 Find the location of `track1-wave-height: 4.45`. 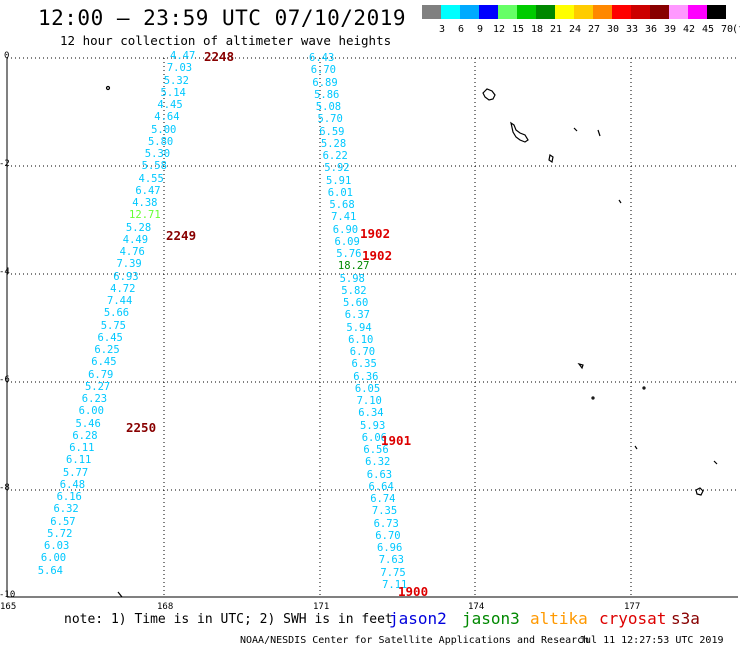

track1-wave-height: 4.45 is located at coordinates (170, 105).